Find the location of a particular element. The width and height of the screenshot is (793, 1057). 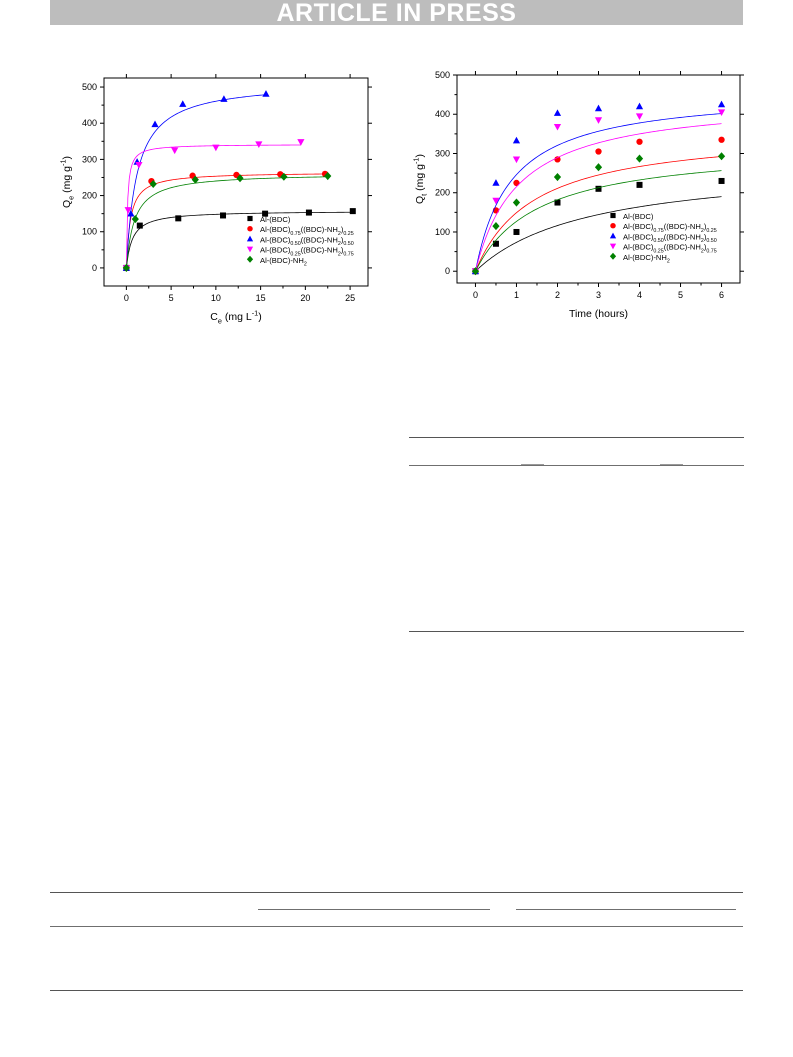

x-tick-label: 15 is located at coordinates (261, 298).